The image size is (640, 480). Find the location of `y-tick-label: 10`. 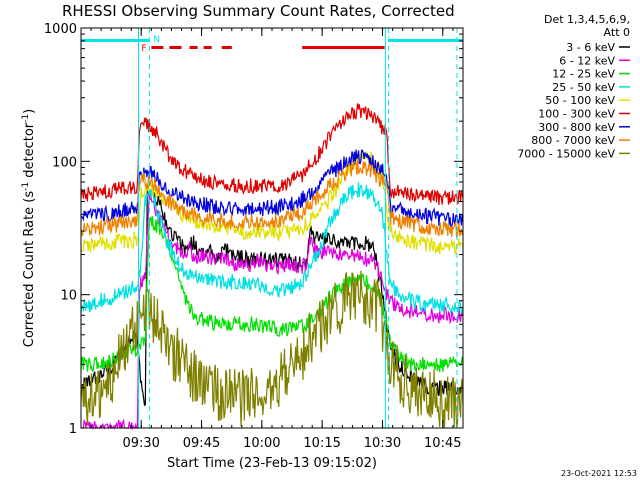

y-tick-label: 10 is located at coordinates (68, 296).